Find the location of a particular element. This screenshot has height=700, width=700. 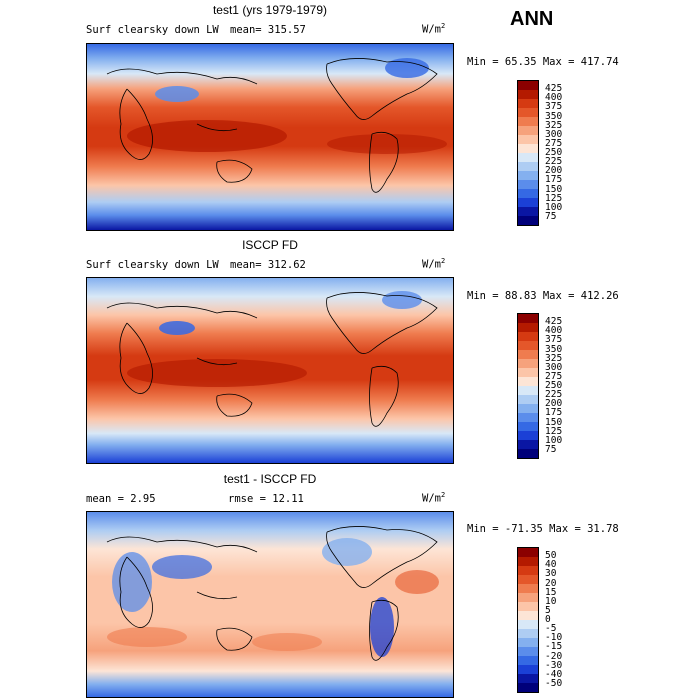

panel2-map is located at coordinates (270, 370).